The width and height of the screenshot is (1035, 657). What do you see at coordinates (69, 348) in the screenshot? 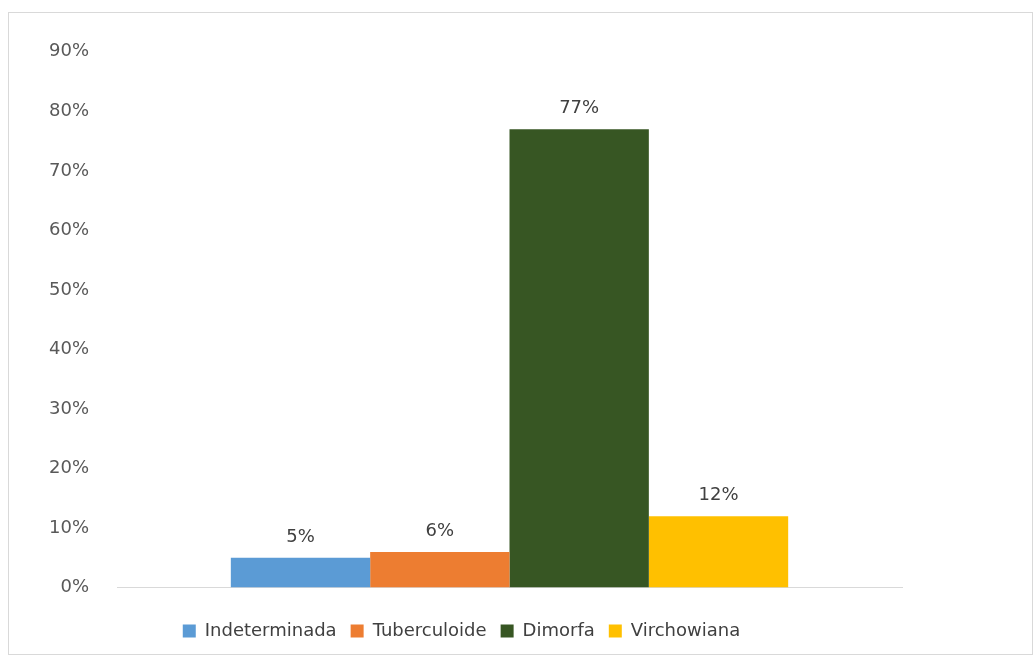
I see `y-tick-label: 40%` at bounding box center [69, 348].